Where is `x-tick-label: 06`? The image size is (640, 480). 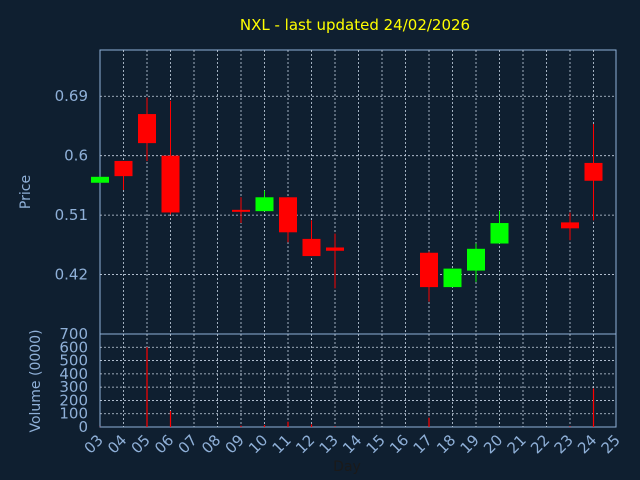
x-tick-label: 06 is located at coordinates (164, 444).